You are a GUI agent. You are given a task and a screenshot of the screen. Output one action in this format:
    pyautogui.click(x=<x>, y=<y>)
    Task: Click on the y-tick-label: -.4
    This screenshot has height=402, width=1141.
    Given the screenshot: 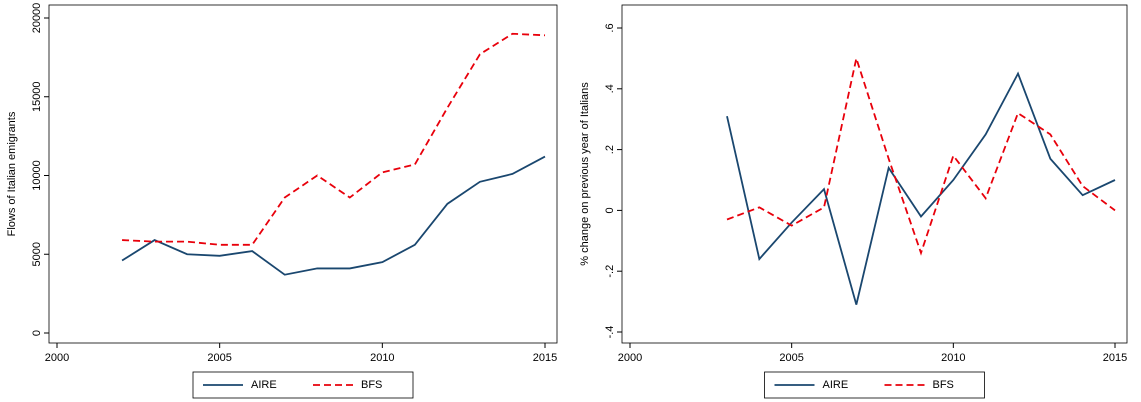 What is the action you would take?
    pyautogui.click(x=610, y=332)
    